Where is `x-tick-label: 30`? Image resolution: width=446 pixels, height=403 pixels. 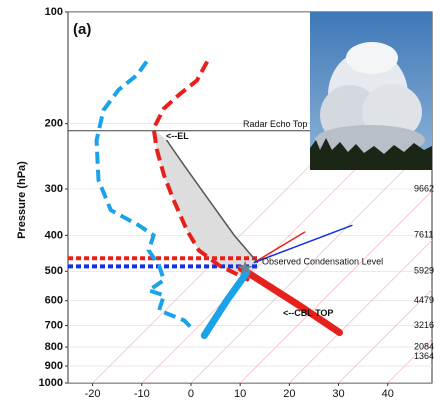 x-tick-label: 30 is located at coordinates (338, 394).